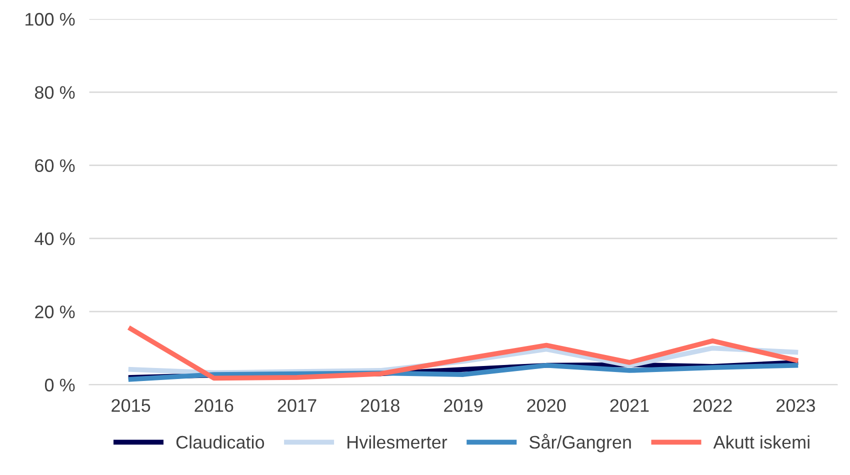  What do you see at coordinates (629, 405) in the screenshot?
I see `x-tick-label: 2021` at bounding box center [629, 405].